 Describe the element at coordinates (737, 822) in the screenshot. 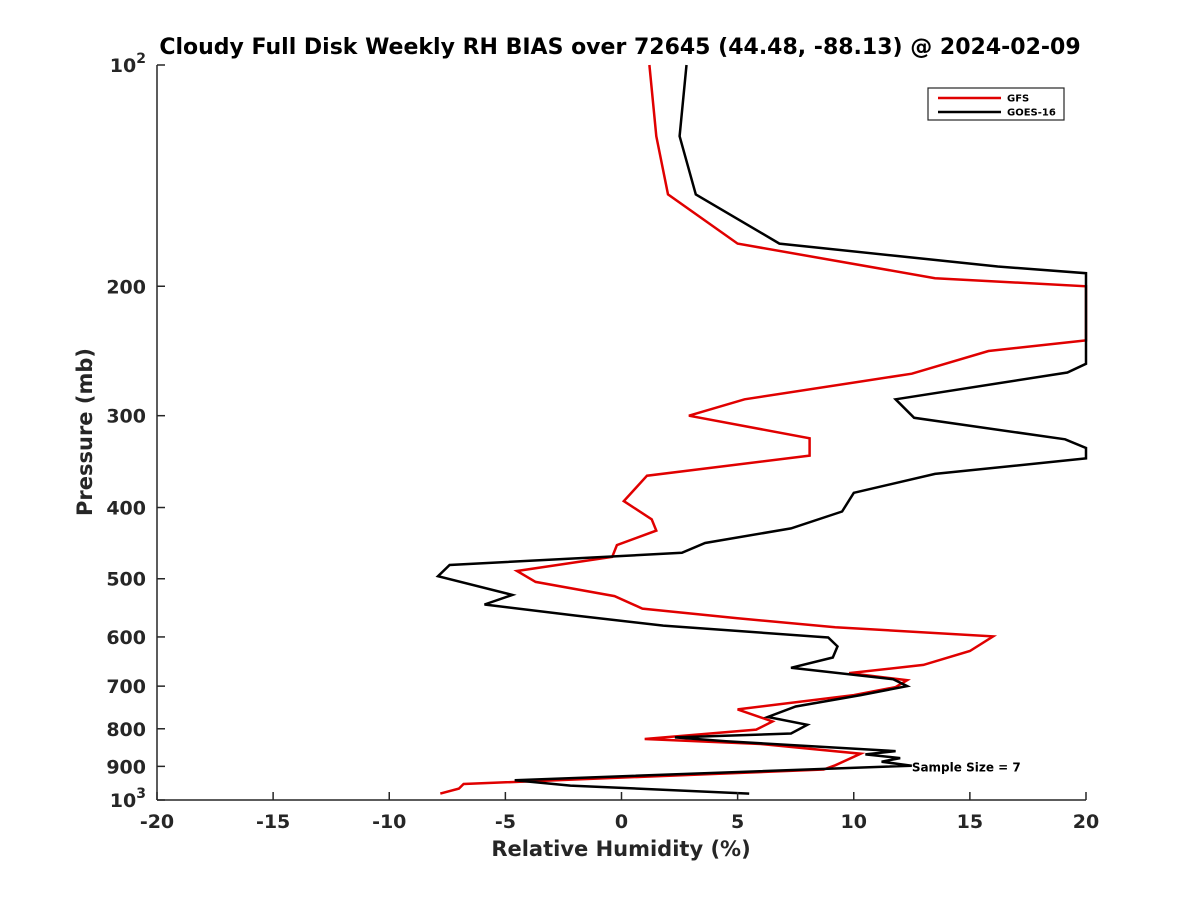

I see `x-tick-label: 5` at that location.